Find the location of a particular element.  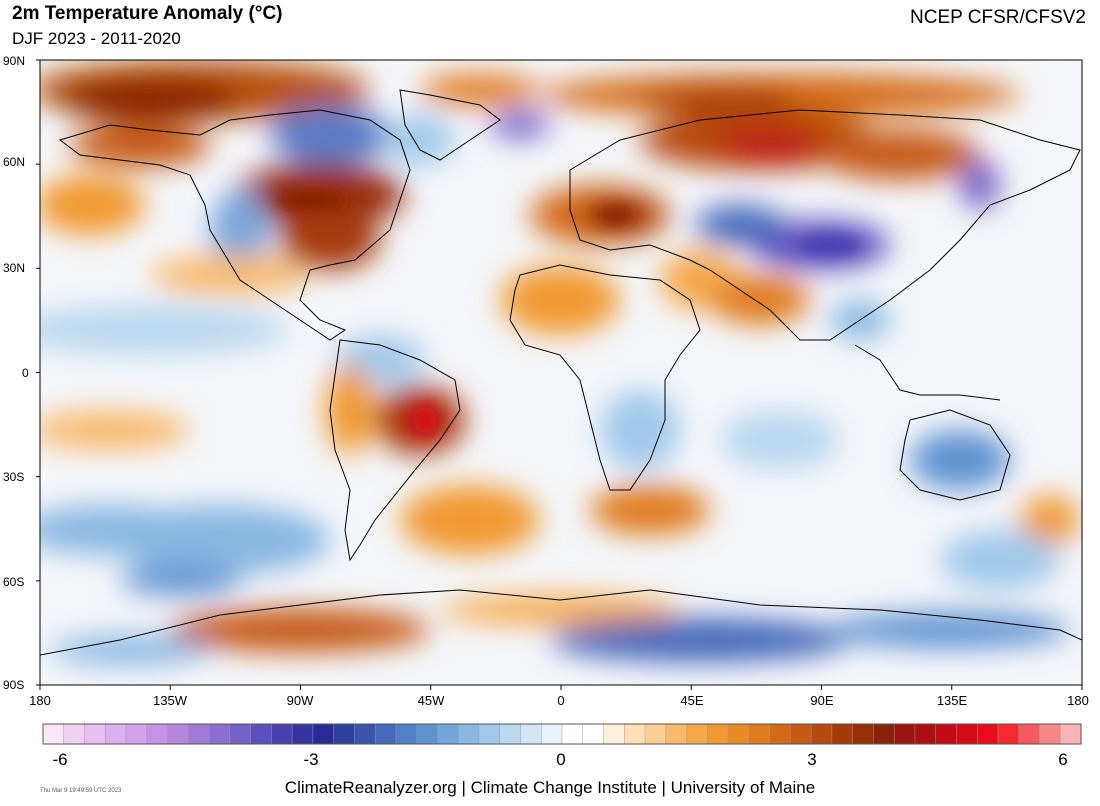

data-source-label: NCEP CFSR/CFSV2 is located at coordinates (998, 17).